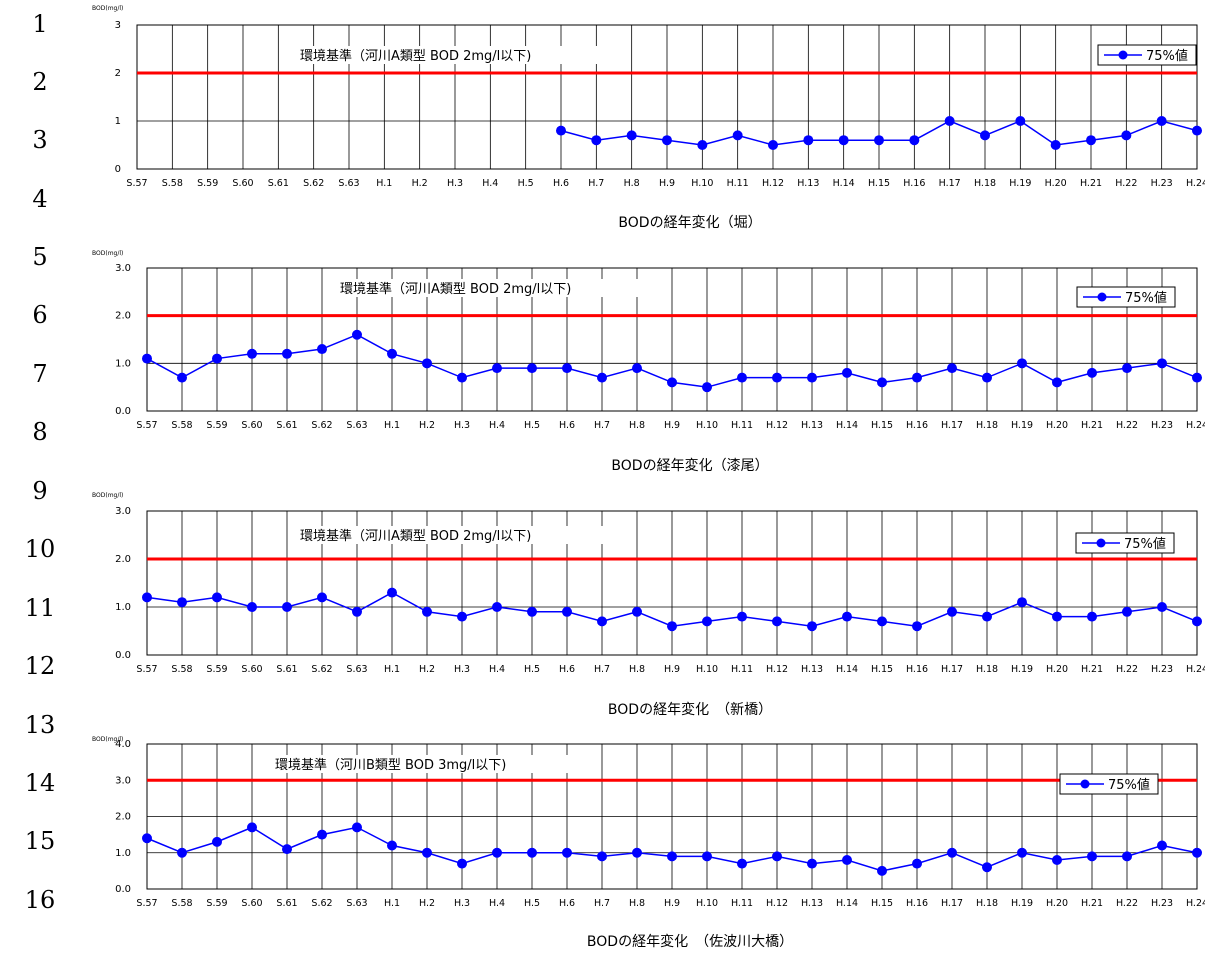 The width and height of the screenshot is (1205, 967). Describe the element at coordinates (40, 140) in the screenshot. I see `line-number: 3` at that location.